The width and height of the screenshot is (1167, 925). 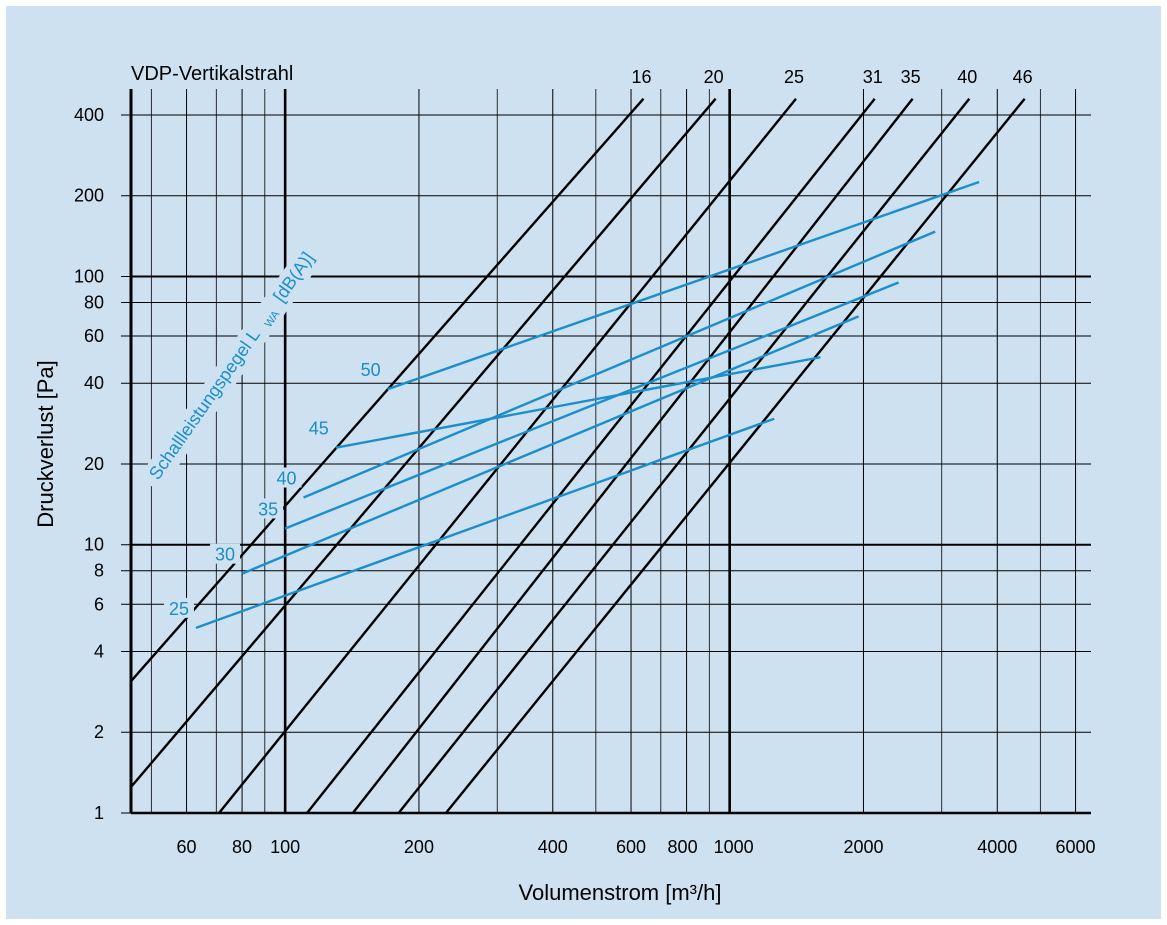 I want to click on sound-label-30: 30, so click(x=225, y=555).